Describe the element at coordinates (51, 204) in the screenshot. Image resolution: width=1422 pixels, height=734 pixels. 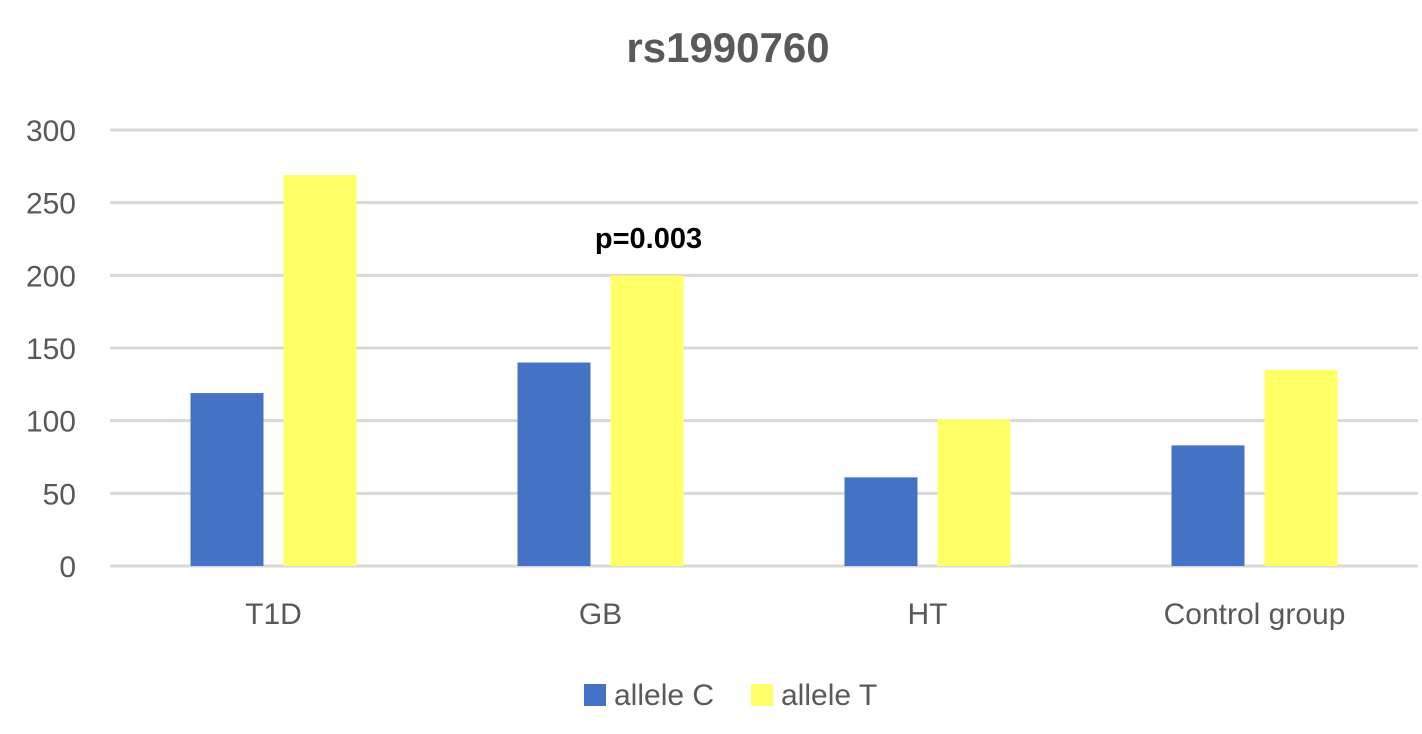
I see `y-tick-label: 250` at that location.